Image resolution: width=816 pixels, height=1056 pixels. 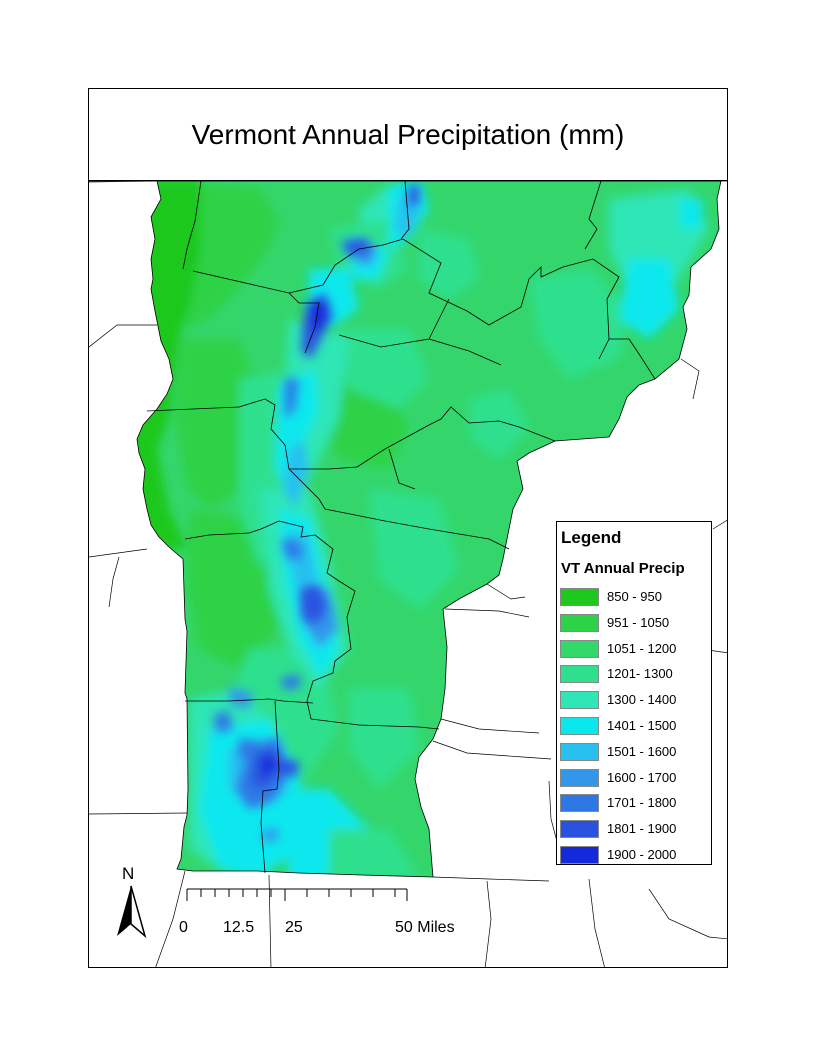 What do you see at coordinates (128, 873) in the screenshot?
I see `north-label: N` at bounding box center [128, 873].